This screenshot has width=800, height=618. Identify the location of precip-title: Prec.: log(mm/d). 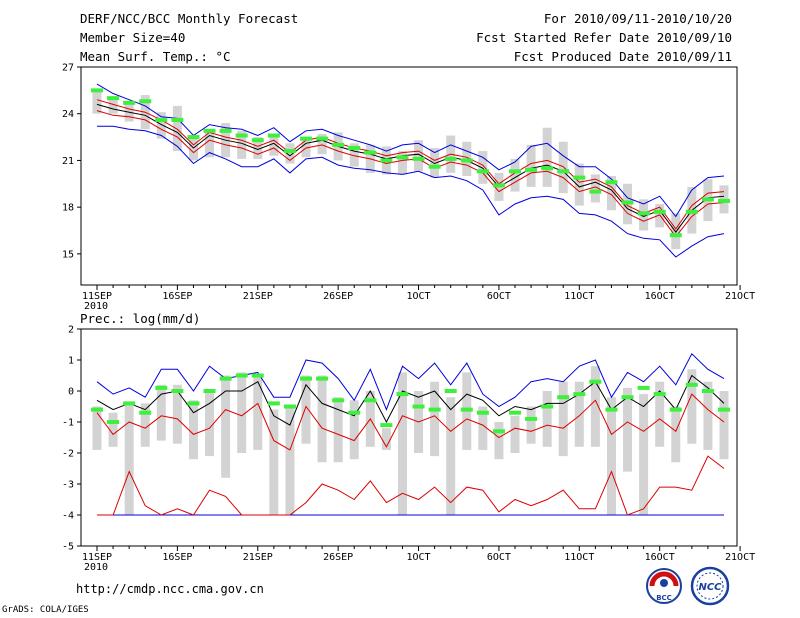
(140, 318).